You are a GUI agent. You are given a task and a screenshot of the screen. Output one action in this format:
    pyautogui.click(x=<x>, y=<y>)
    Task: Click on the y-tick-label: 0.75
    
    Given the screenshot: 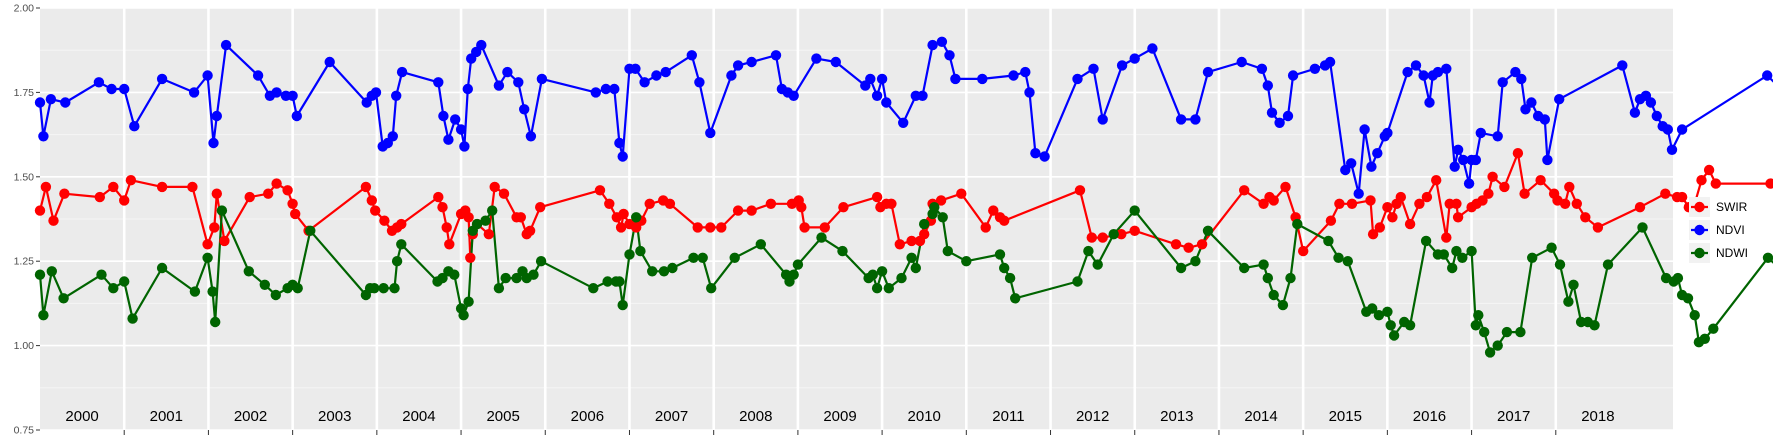 What is the action you would take?
    pyautogui.click(x=24, y=431)
    